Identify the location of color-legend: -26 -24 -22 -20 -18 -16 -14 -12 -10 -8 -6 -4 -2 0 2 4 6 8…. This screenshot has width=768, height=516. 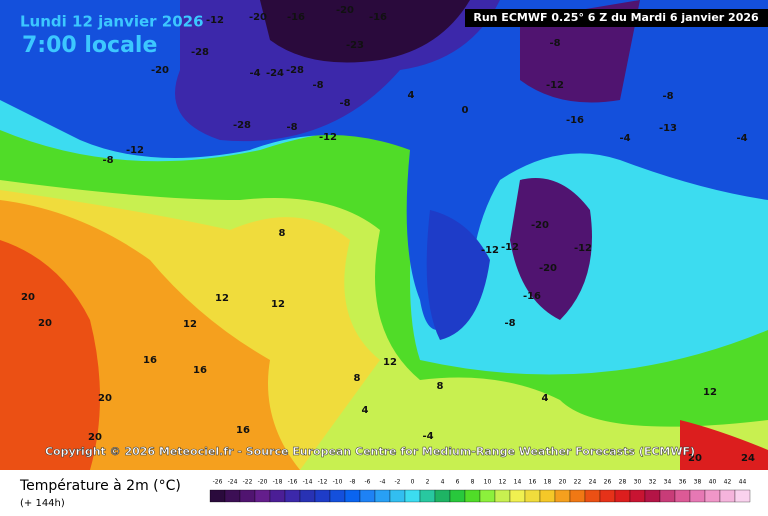
(480, 491).